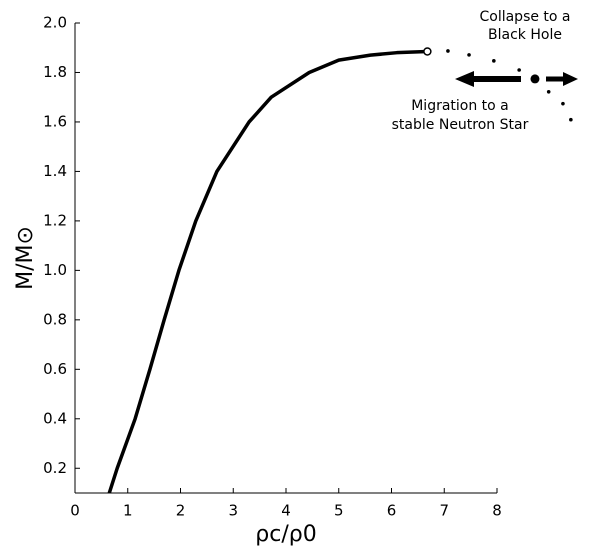 The width and height of the screenshot is (589, 547). Describe the element at coordinates (55, 23) in the screenshot. I see `y-tick-label: 2.0` at that location.